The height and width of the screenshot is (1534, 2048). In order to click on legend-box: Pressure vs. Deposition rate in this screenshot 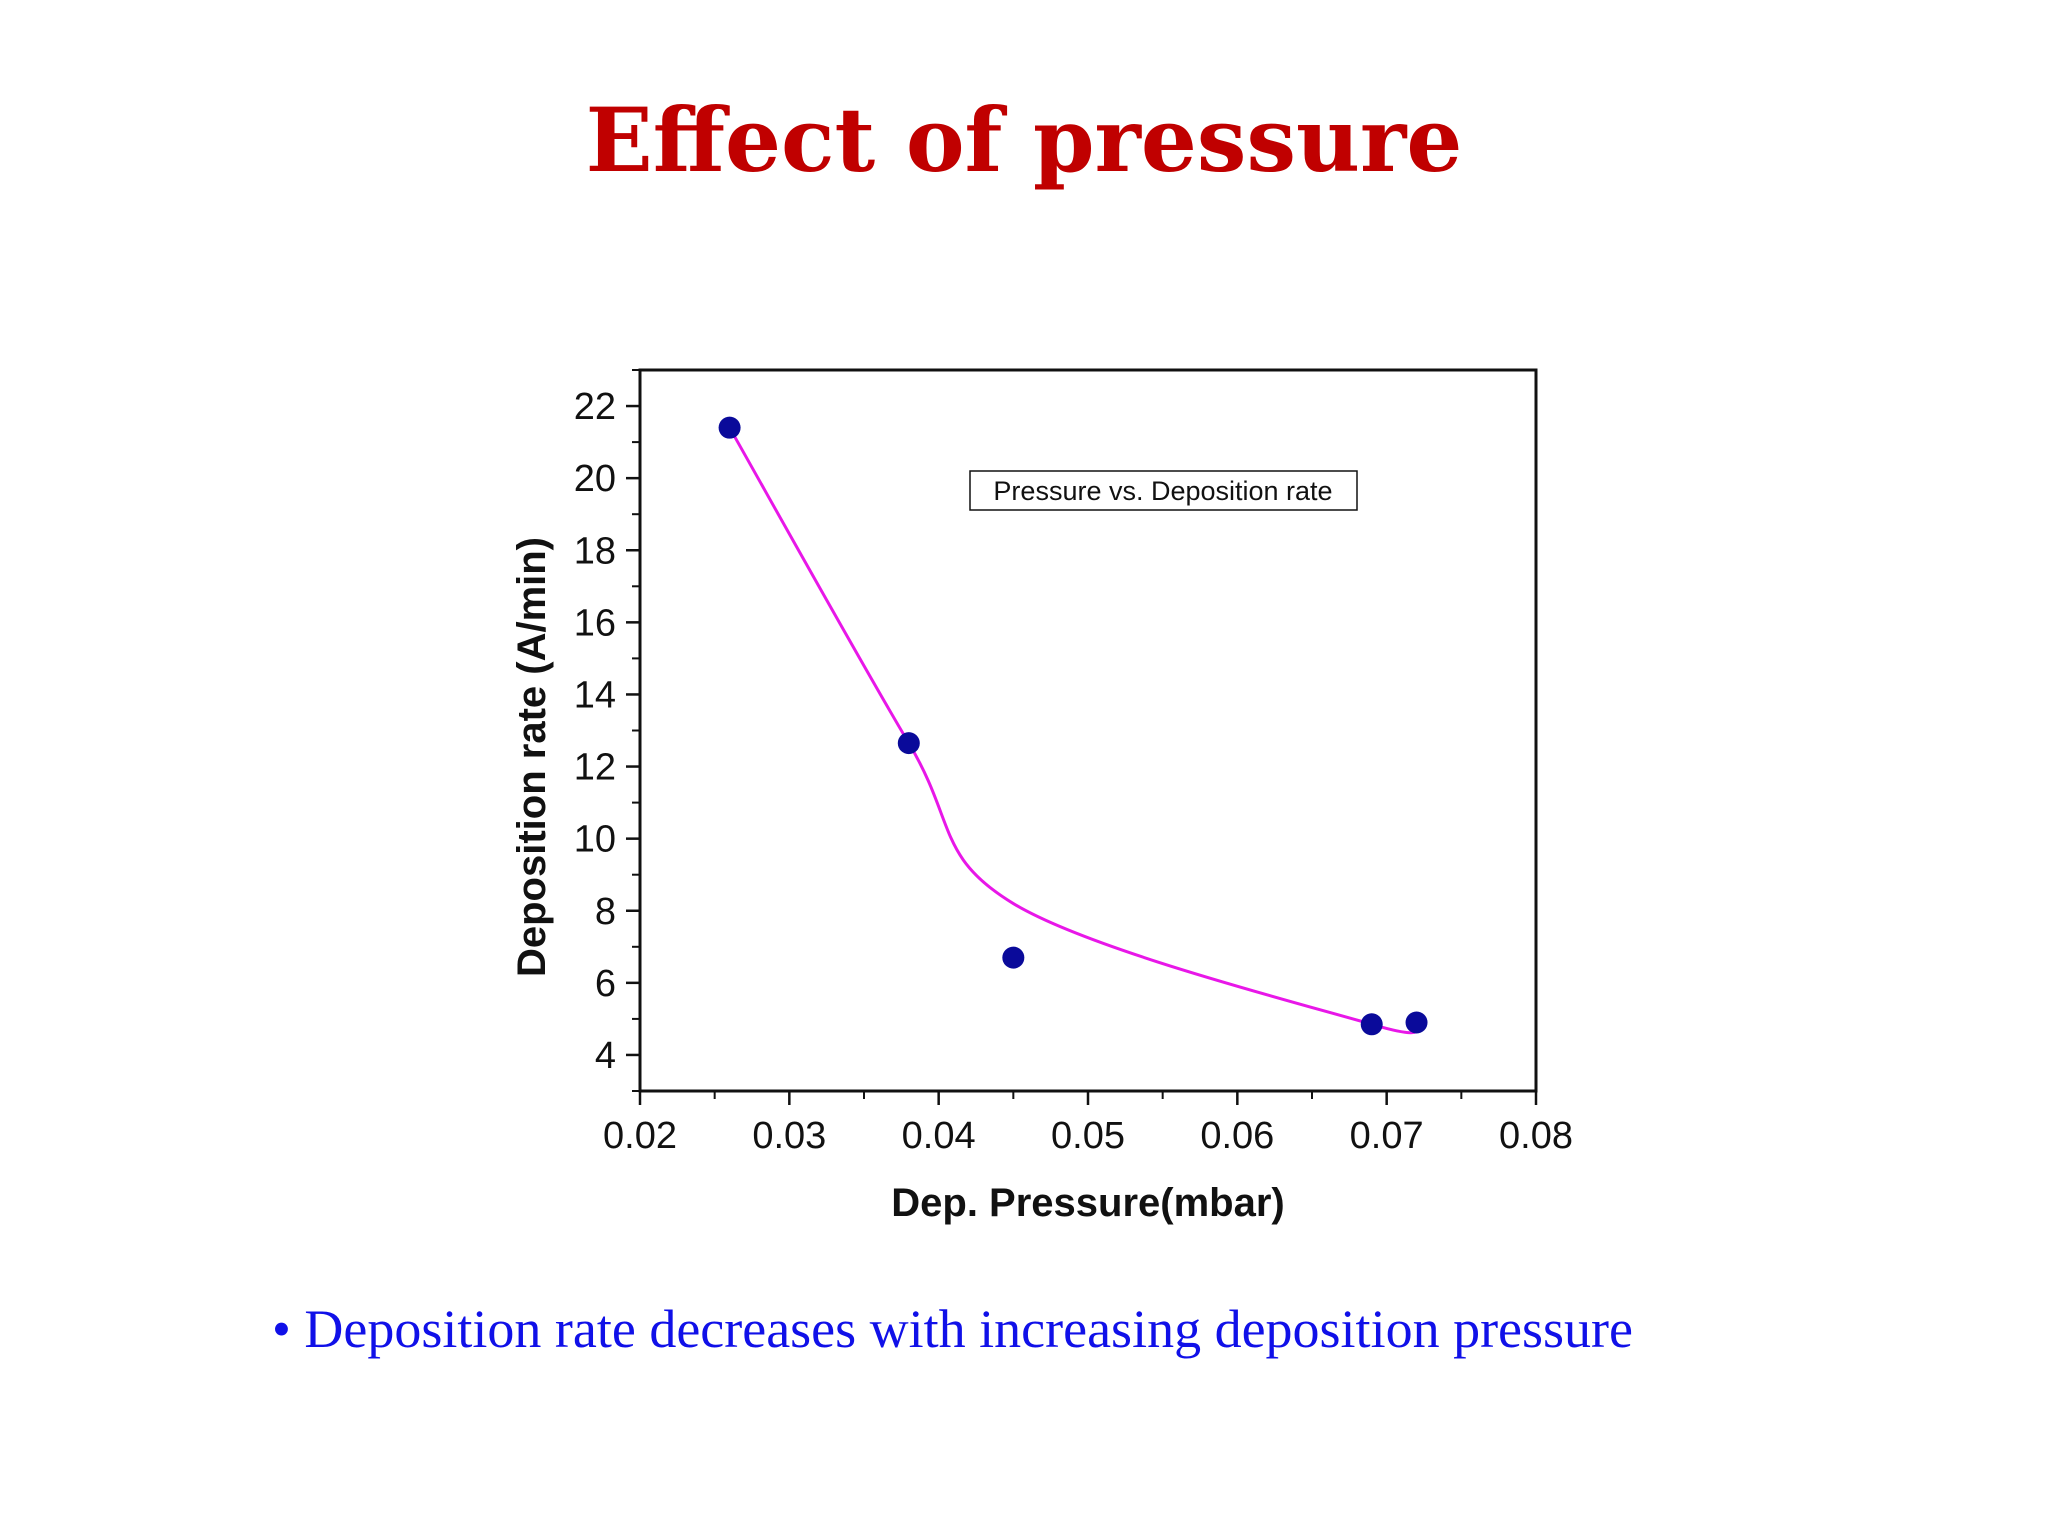, I will do `click(1163, 490)`.